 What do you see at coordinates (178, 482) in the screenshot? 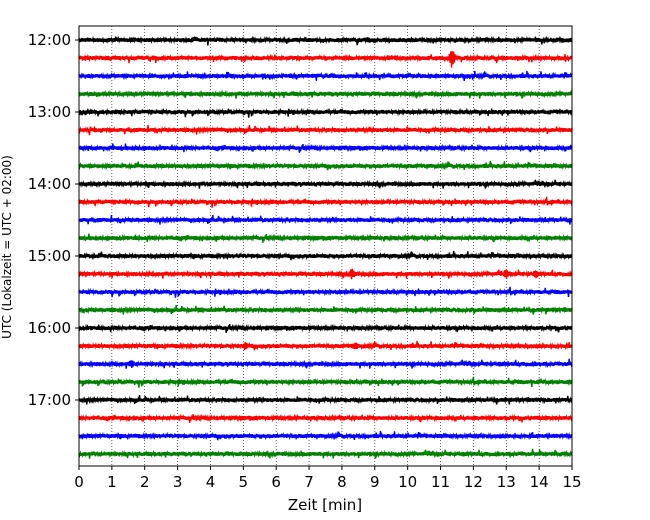
I see `x-tick-label: 3` at bounding box center [178, 482].